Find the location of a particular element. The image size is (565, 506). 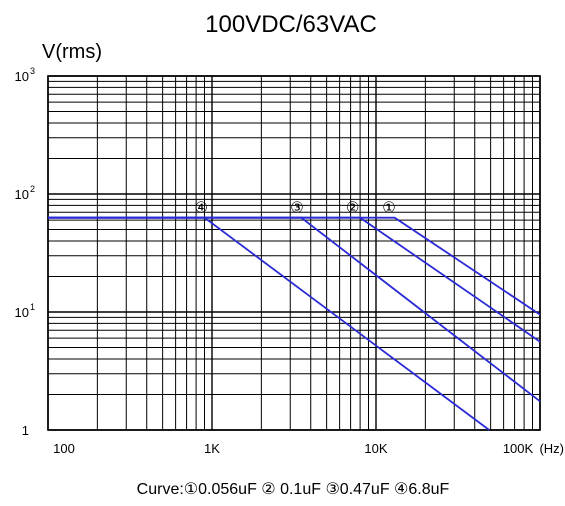

curve-markers: ① ② ③ ④ is located at coordinates (295, 207).